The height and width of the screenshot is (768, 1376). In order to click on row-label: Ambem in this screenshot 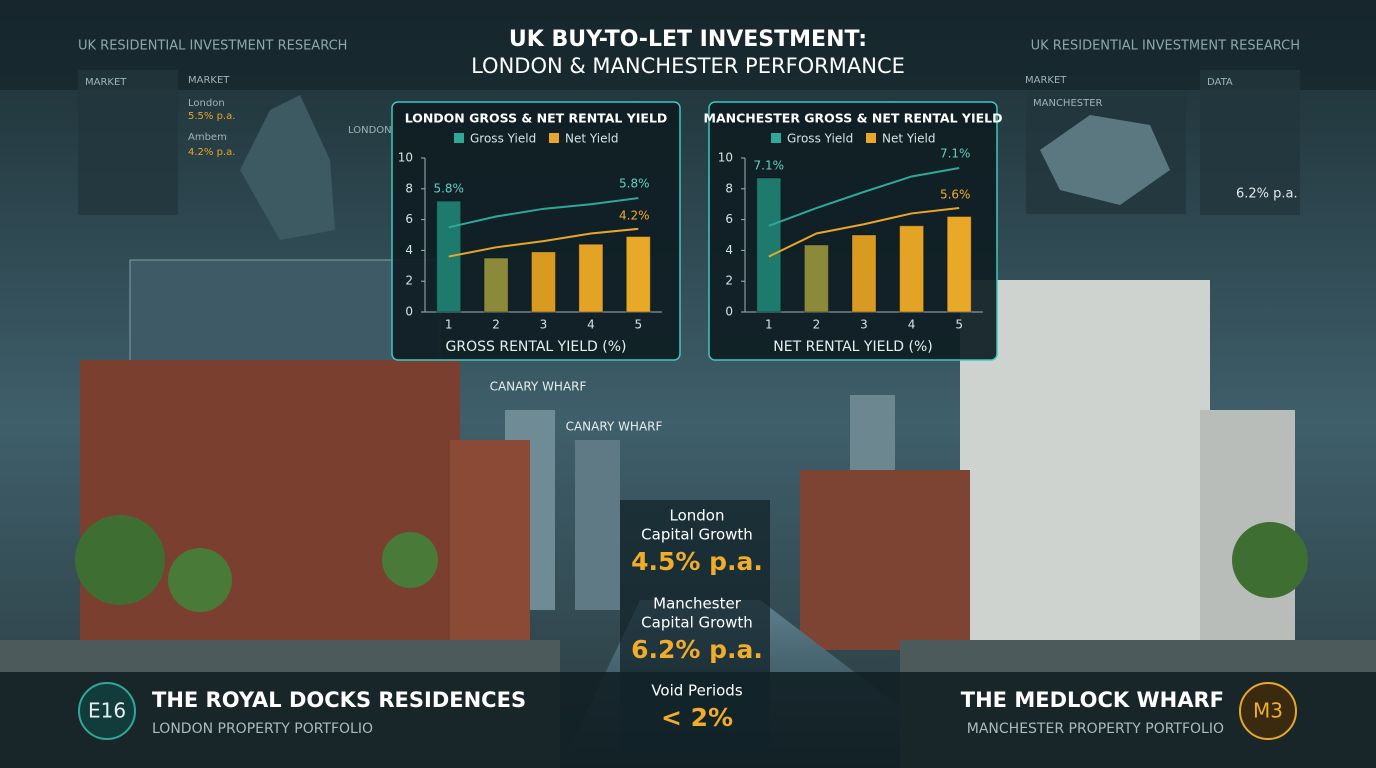, I will do `click(207, 137)`.